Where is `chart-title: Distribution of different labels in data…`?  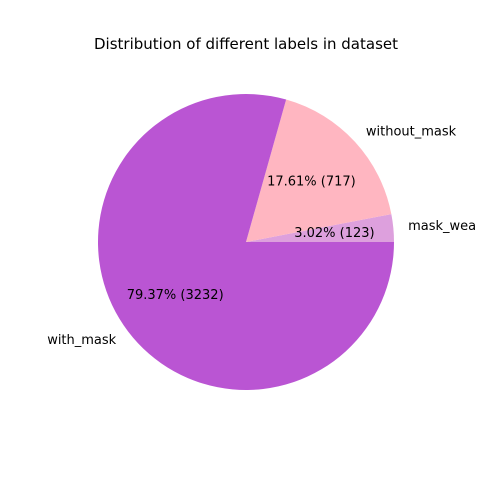
chart-title: Distribution of different labels in data… is located at coordinates (246, 44).